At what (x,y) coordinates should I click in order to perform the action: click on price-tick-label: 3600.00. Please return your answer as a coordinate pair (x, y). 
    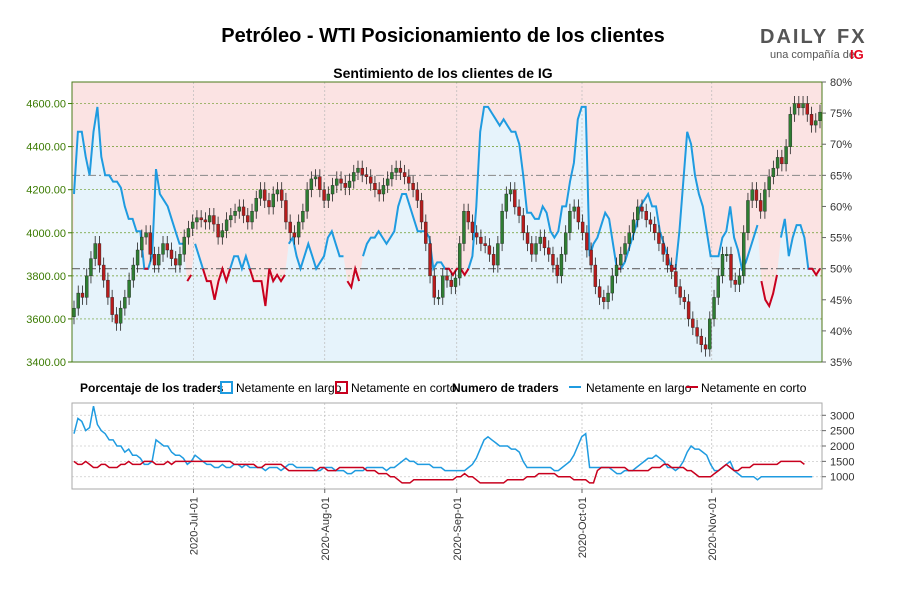
    Looking at the image, I should click on (46, 320).